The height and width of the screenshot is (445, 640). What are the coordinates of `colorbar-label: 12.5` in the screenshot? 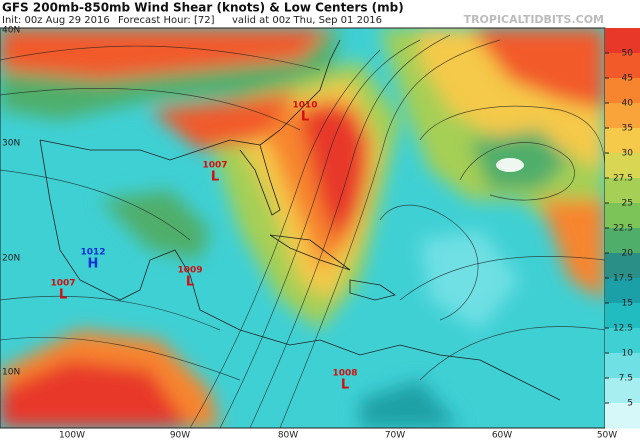 It's located at (623, 329).